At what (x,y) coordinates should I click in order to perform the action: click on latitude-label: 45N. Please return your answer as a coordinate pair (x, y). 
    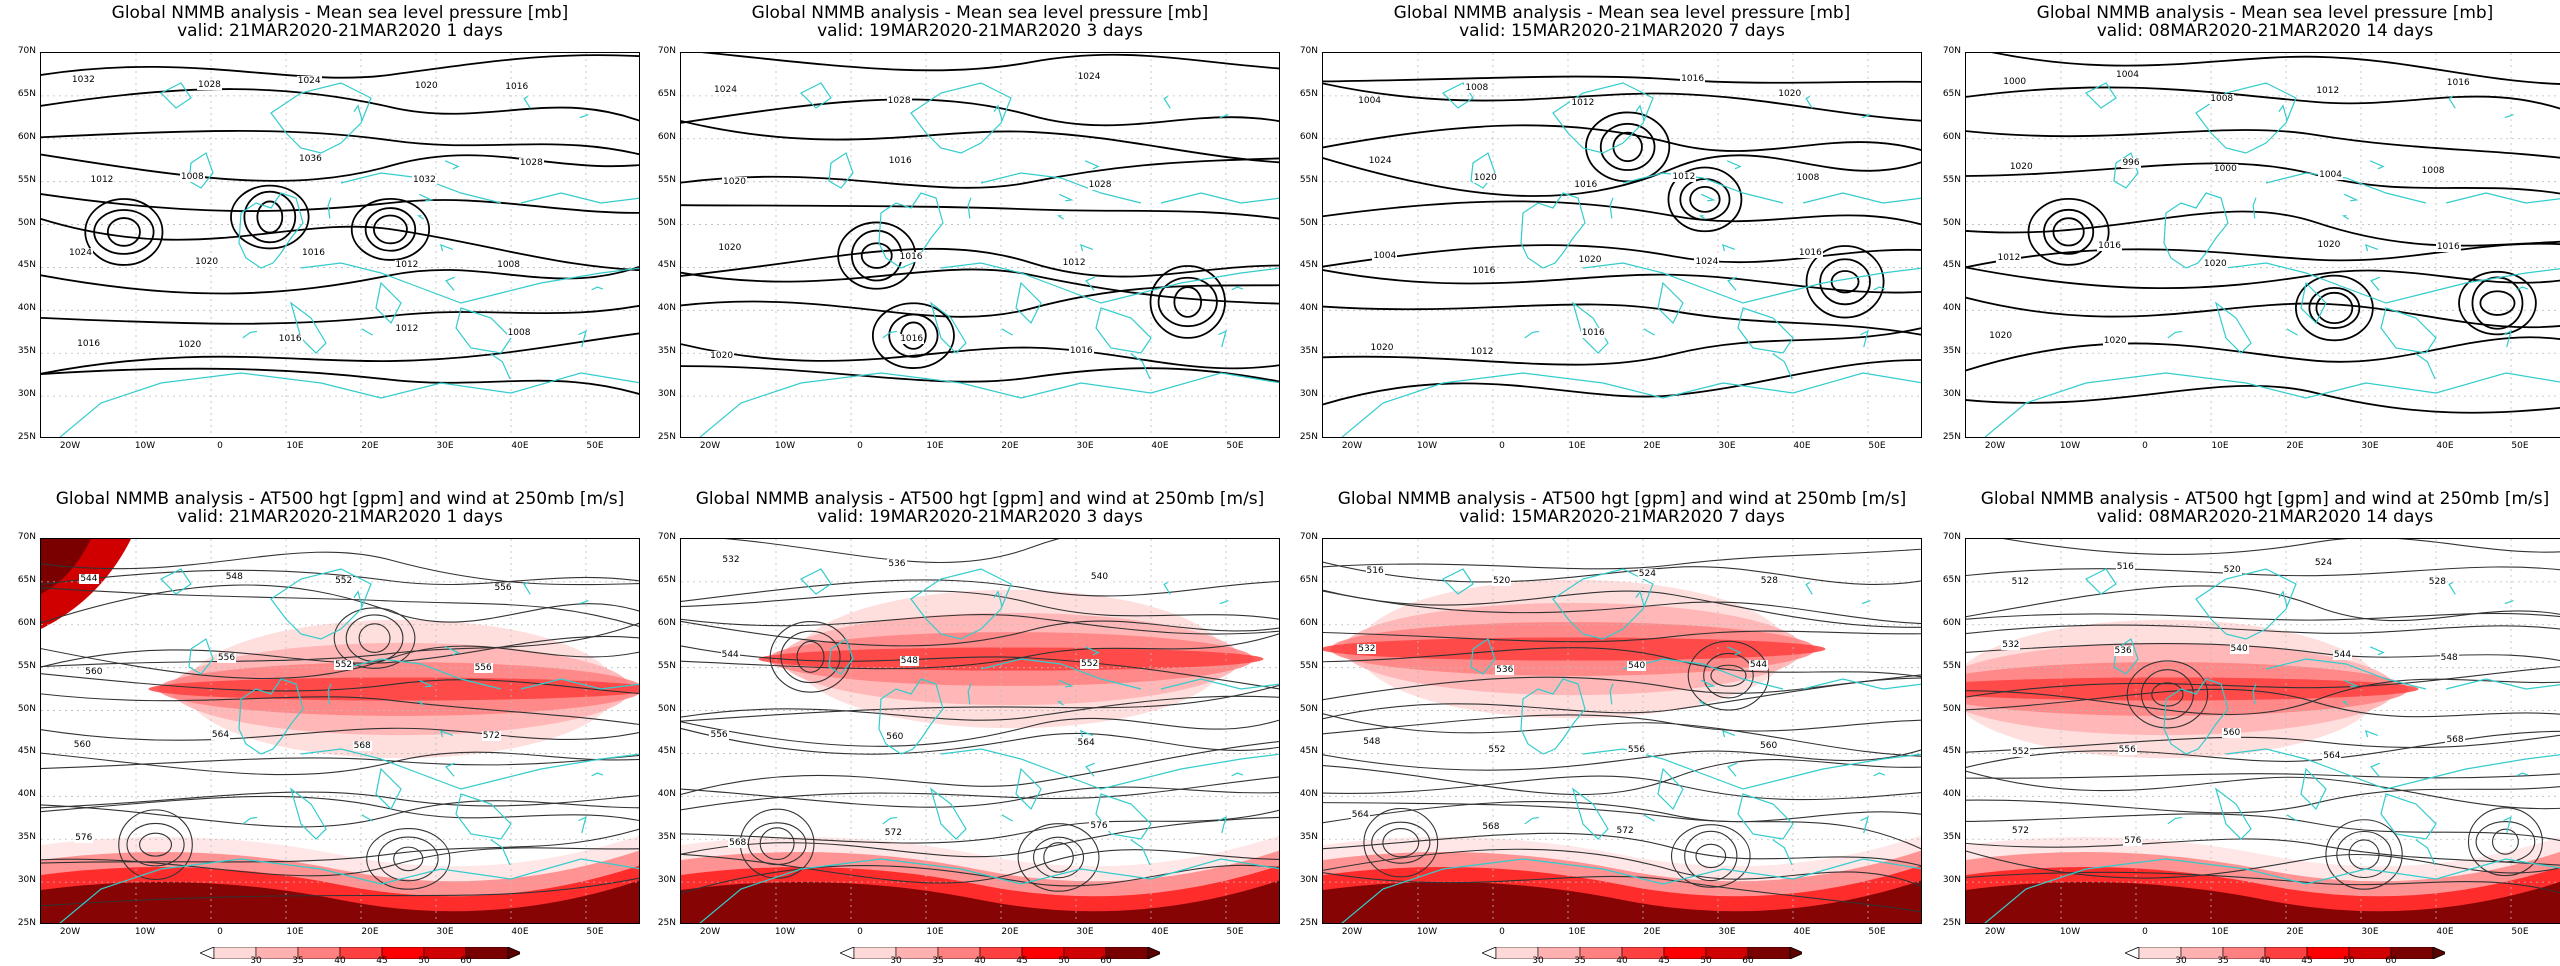
    Looking at the image, I should click on (666, 265).